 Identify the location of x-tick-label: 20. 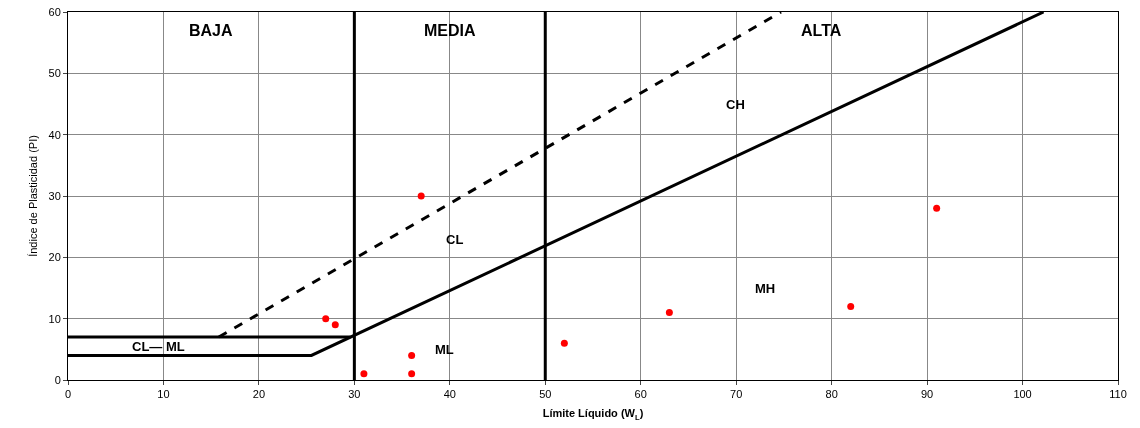
(259, 394).